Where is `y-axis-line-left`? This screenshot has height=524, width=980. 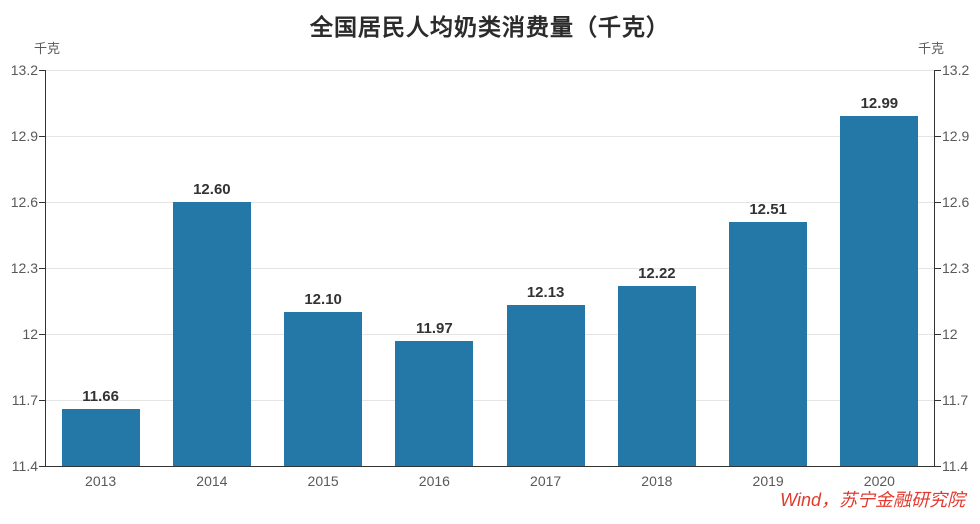
y-axis-line-left is located at coordinates (45, 268).